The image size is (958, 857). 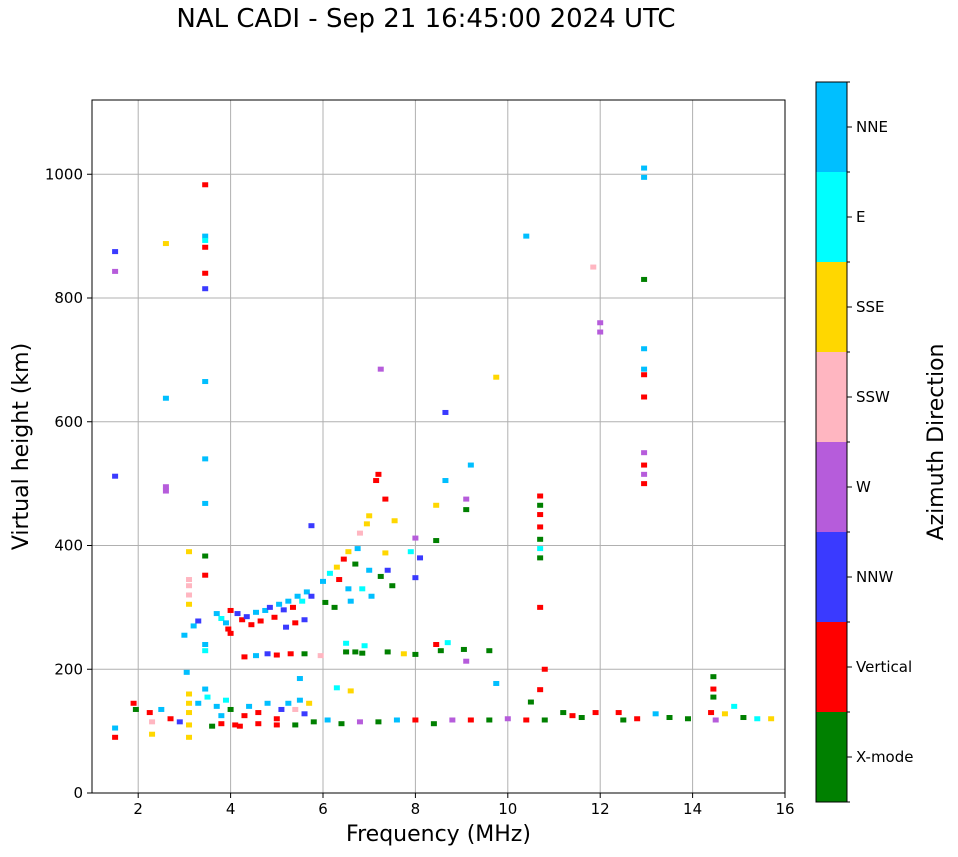 What do you see at coordinates (68, 298) in the screenshot?
I see `y-tick-label: 800` at bounding box center [68, 298].